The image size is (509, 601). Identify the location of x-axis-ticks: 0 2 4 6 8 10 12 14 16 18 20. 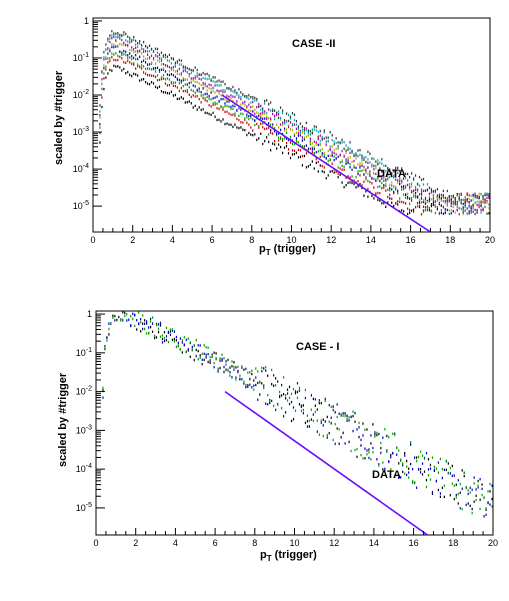
(292, 235).